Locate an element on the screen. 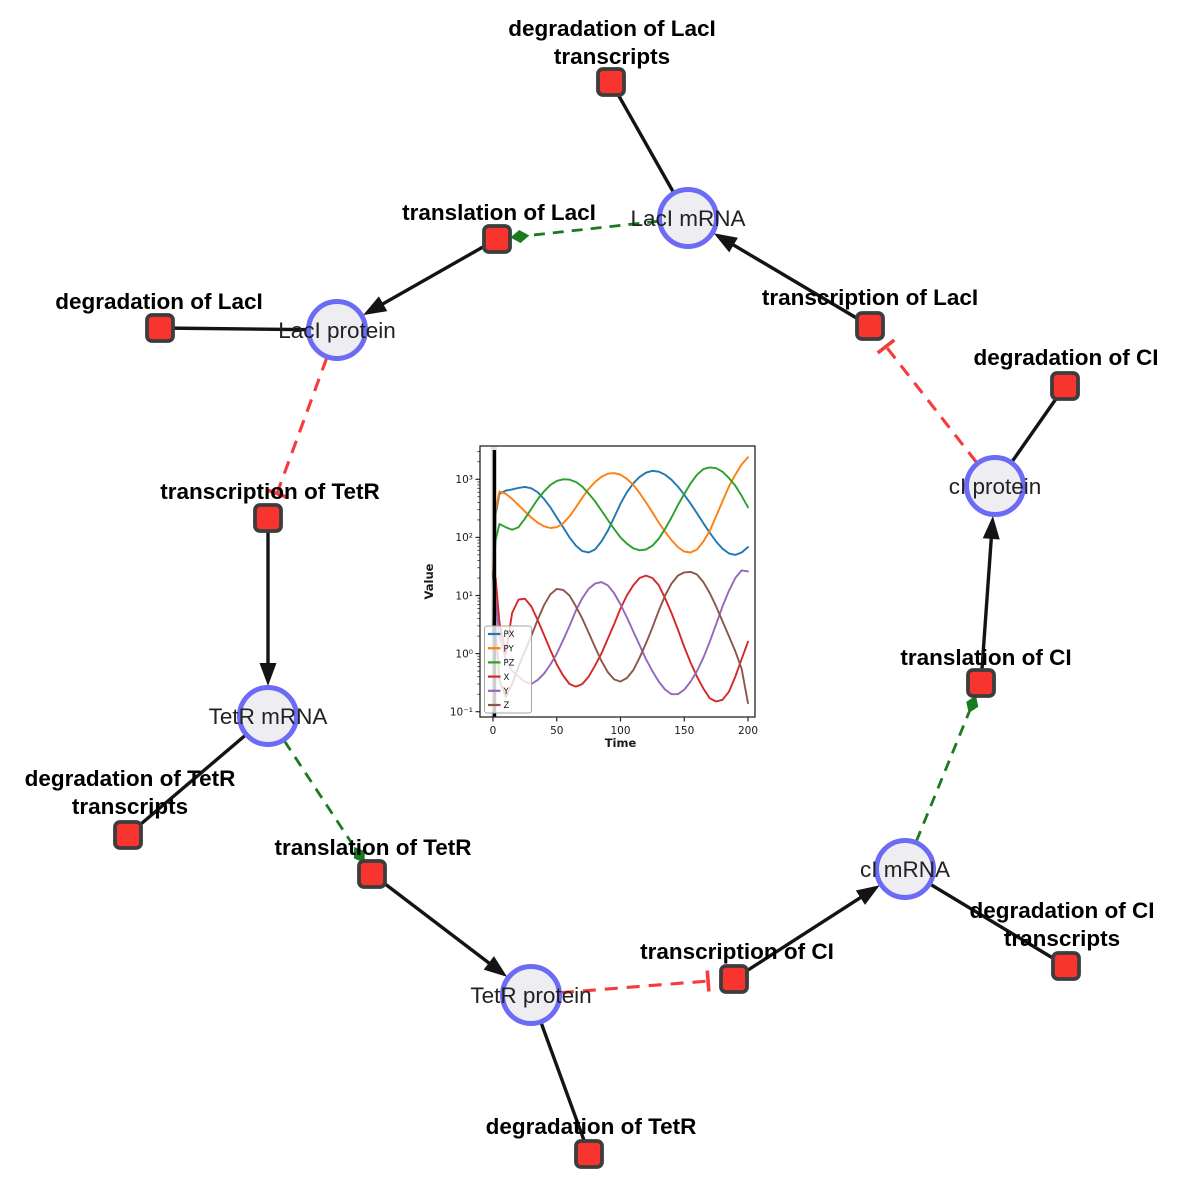 The width and height of the screenshot is (1189, 1200). reaction-label-deg_lacI_tx-line1: degradation of LacI is located at coordinates (612, 28).